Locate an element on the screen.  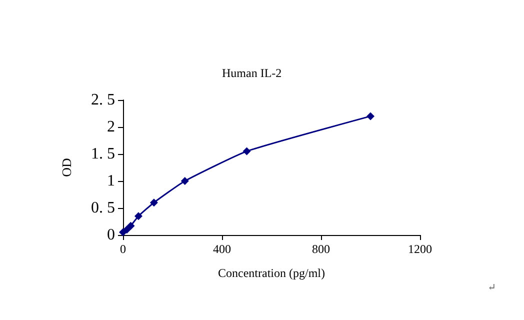
x-tick-label: 800 is located at coordinates (321, 249).